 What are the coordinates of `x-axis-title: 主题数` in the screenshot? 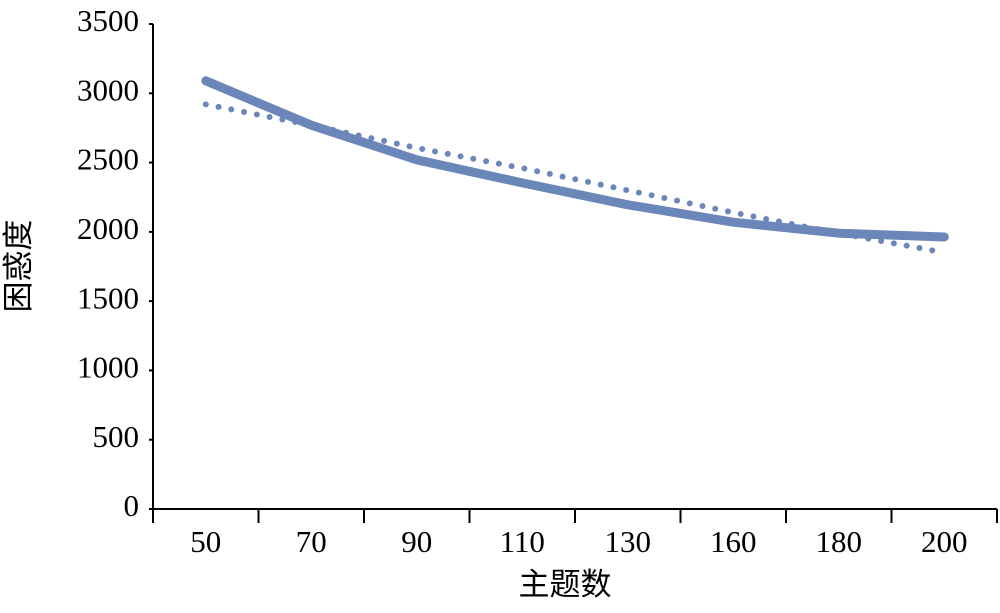 It's located at (565, 584).